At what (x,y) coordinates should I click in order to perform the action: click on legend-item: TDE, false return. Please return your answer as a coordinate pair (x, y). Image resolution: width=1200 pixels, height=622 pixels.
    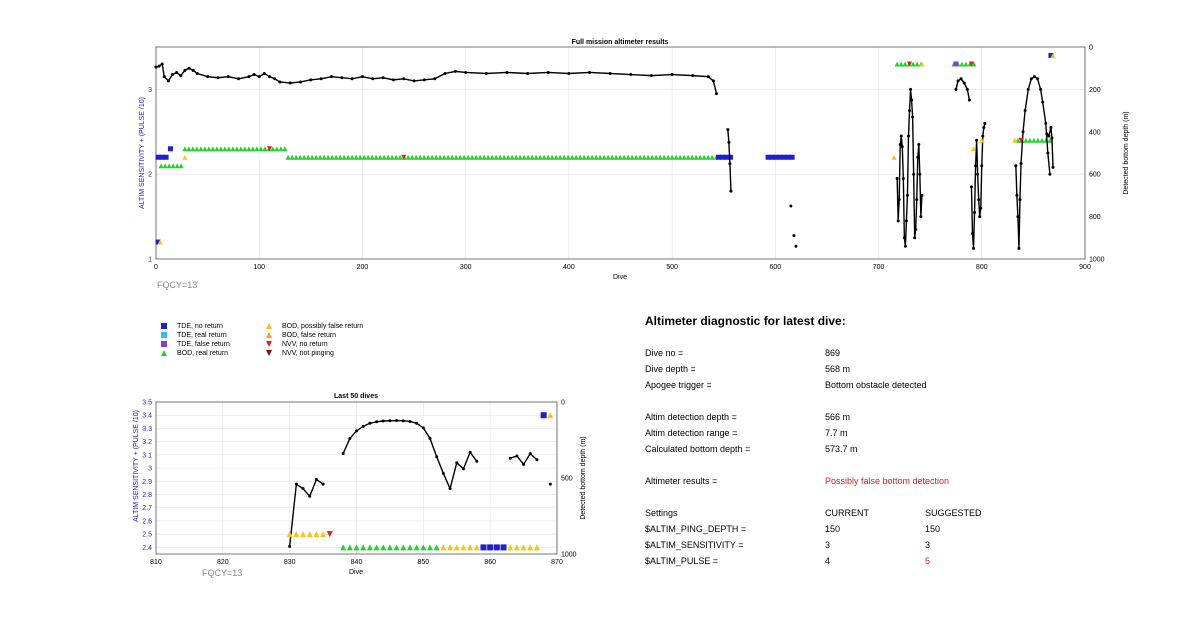
    Looking at the image, I should click on (195, 344).